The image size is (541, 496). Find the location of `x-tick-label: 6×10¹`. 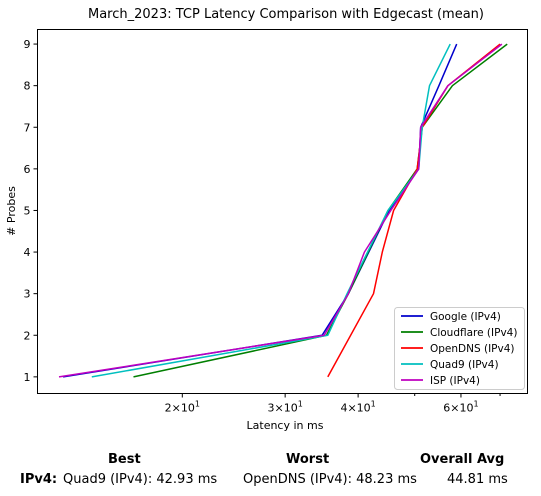

x-tick-label: 6×10¹ is located at coordinates (460, 407).